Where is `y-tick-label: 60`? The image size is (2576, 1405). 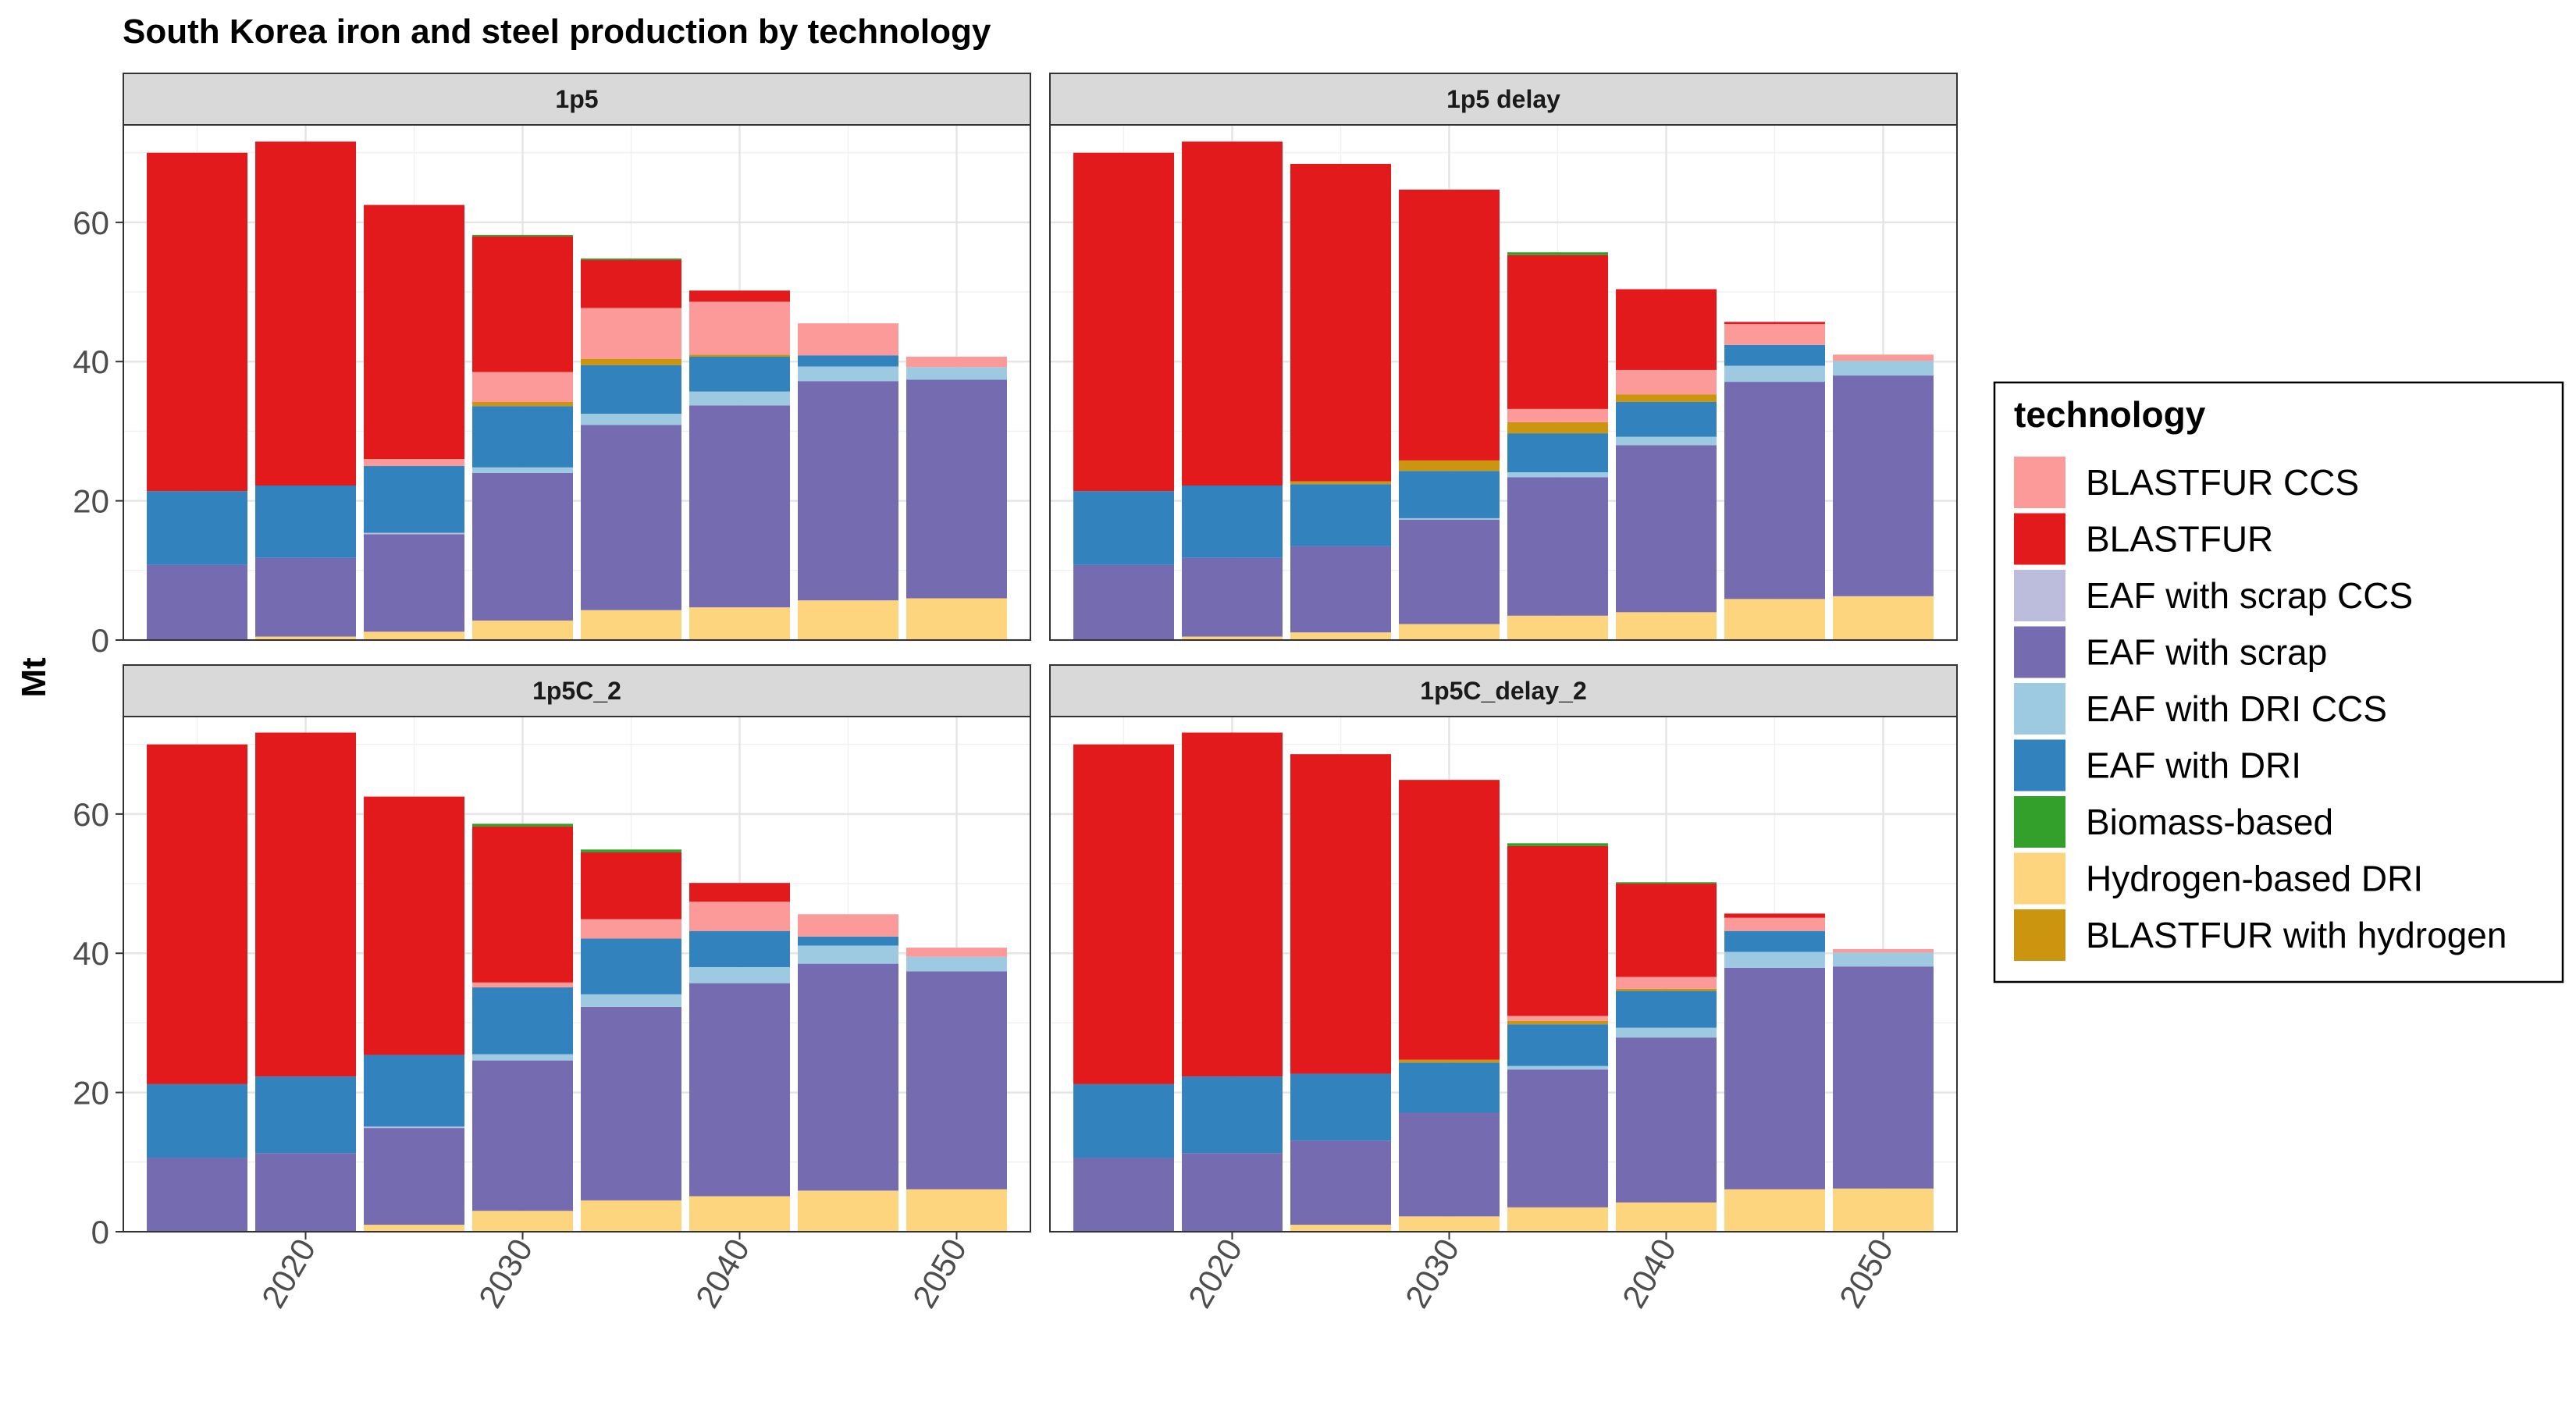 y-tick-label: 60 is located at coordinates (91, 223).